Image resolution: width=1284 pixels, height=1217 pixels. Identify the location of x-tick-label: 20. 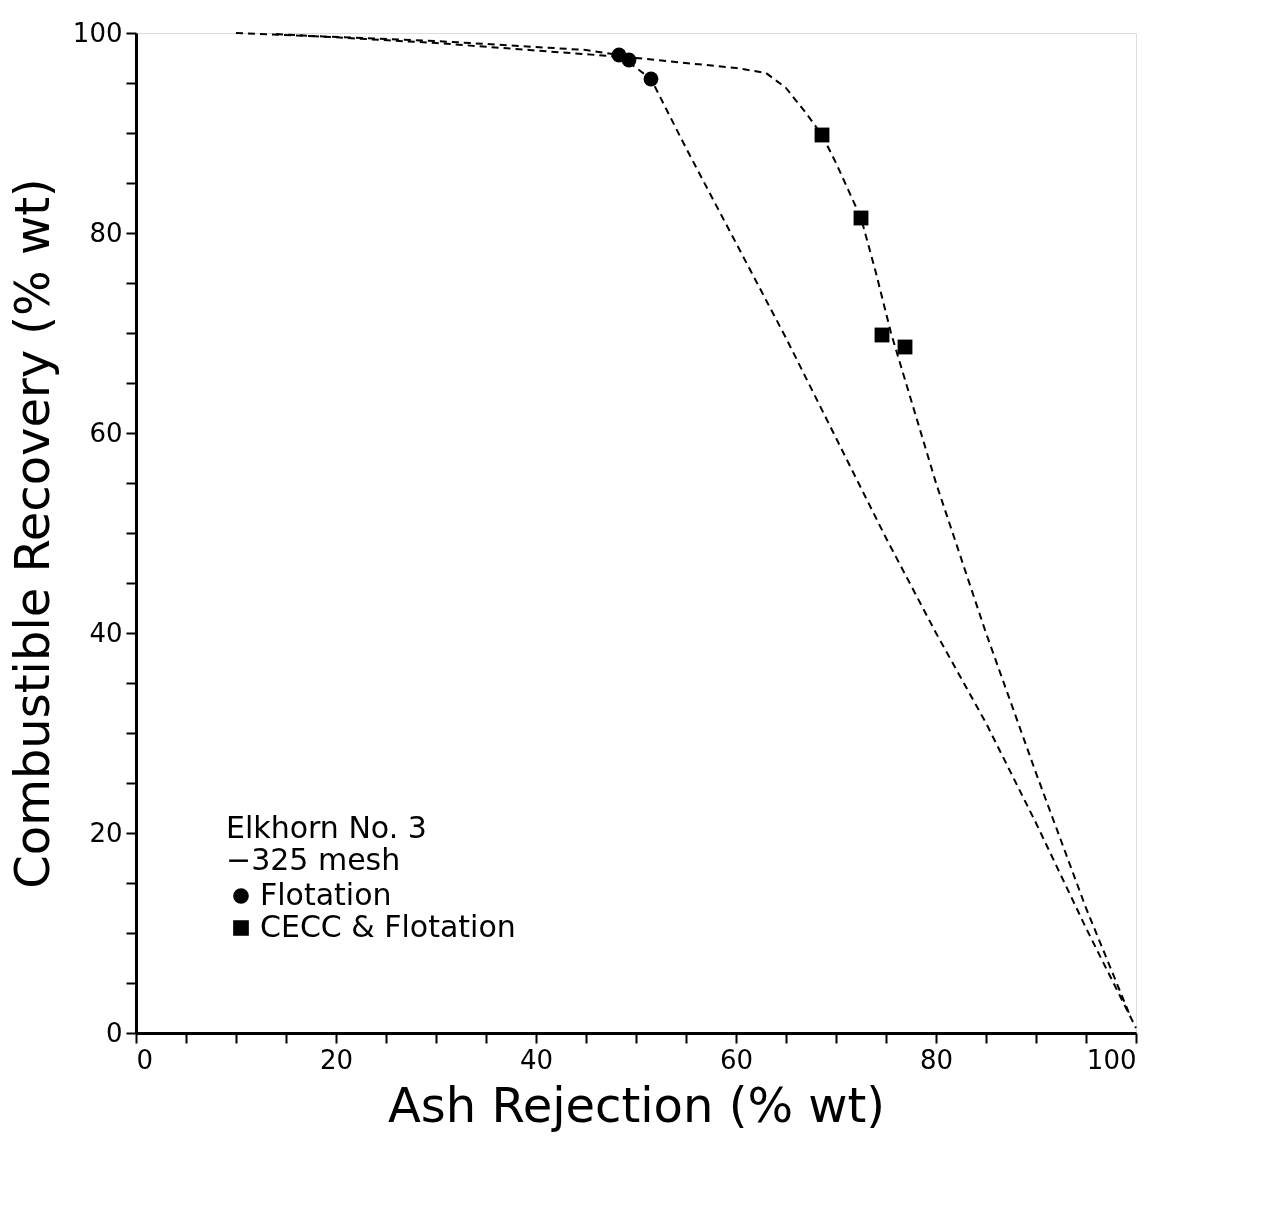
(336, 1059).